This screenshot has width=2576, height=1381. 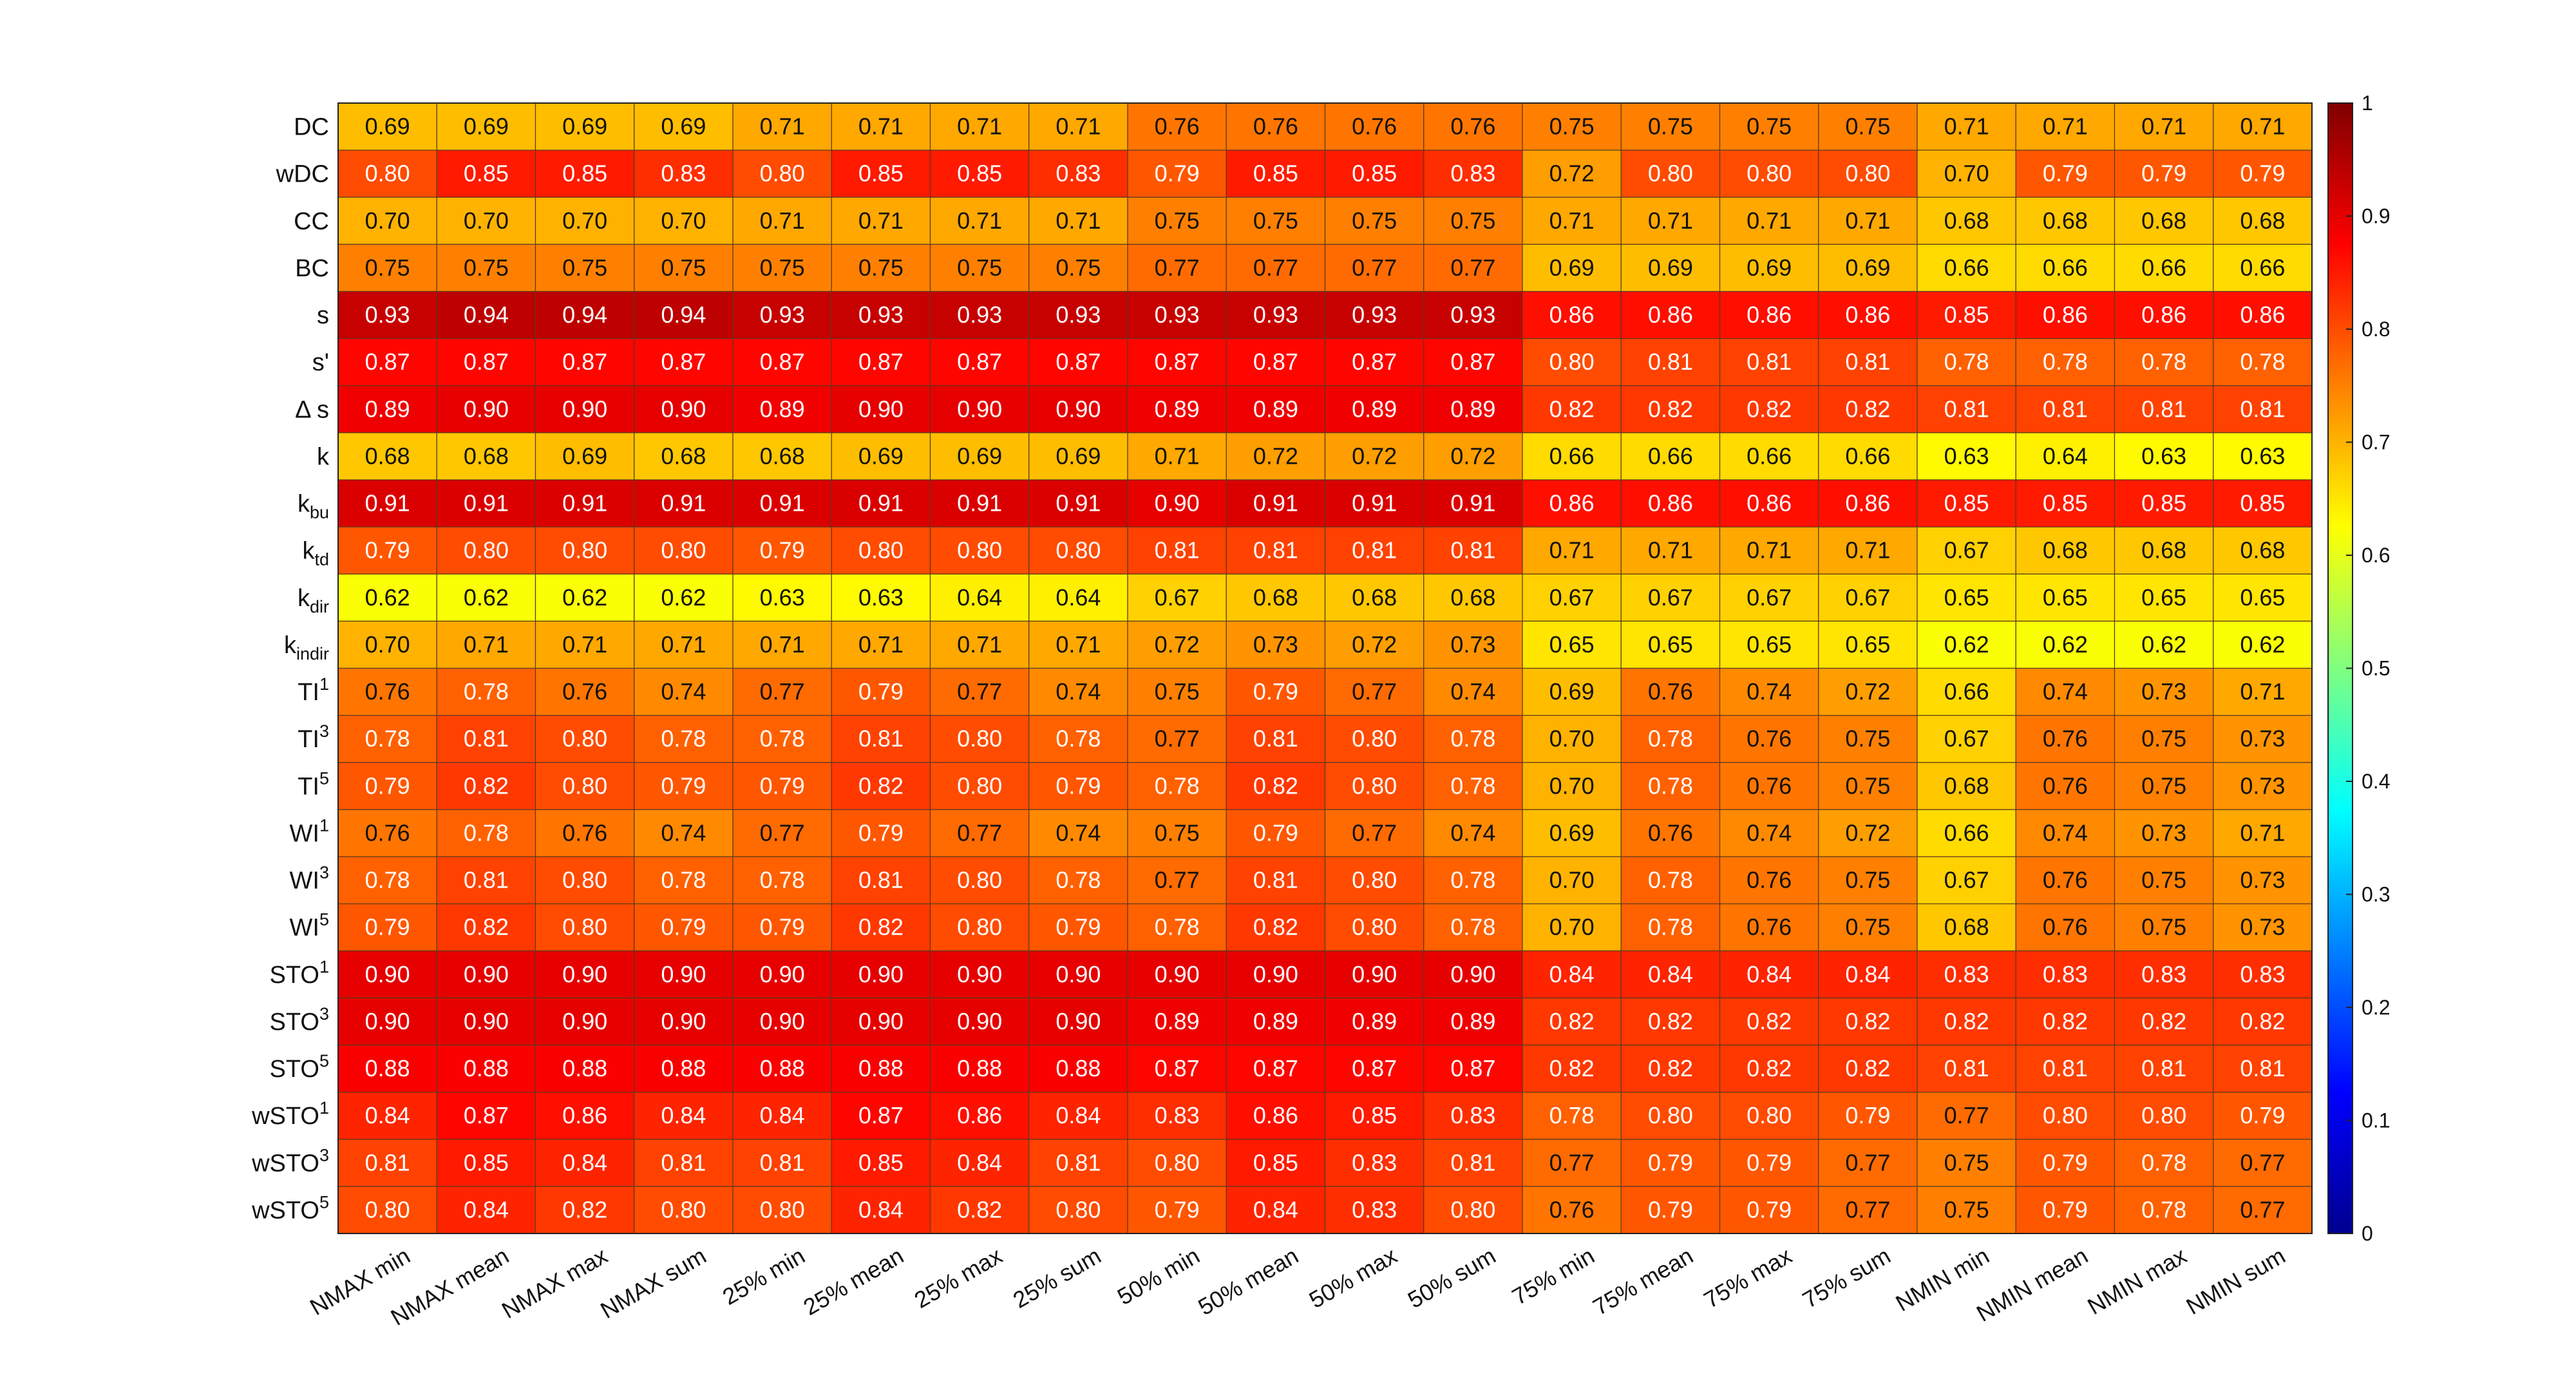 What do you see at coordinates (1643, 1281) in the screenshot?
I see `column-tick-label: 75% mean` at bounding box center [1643, 1281].